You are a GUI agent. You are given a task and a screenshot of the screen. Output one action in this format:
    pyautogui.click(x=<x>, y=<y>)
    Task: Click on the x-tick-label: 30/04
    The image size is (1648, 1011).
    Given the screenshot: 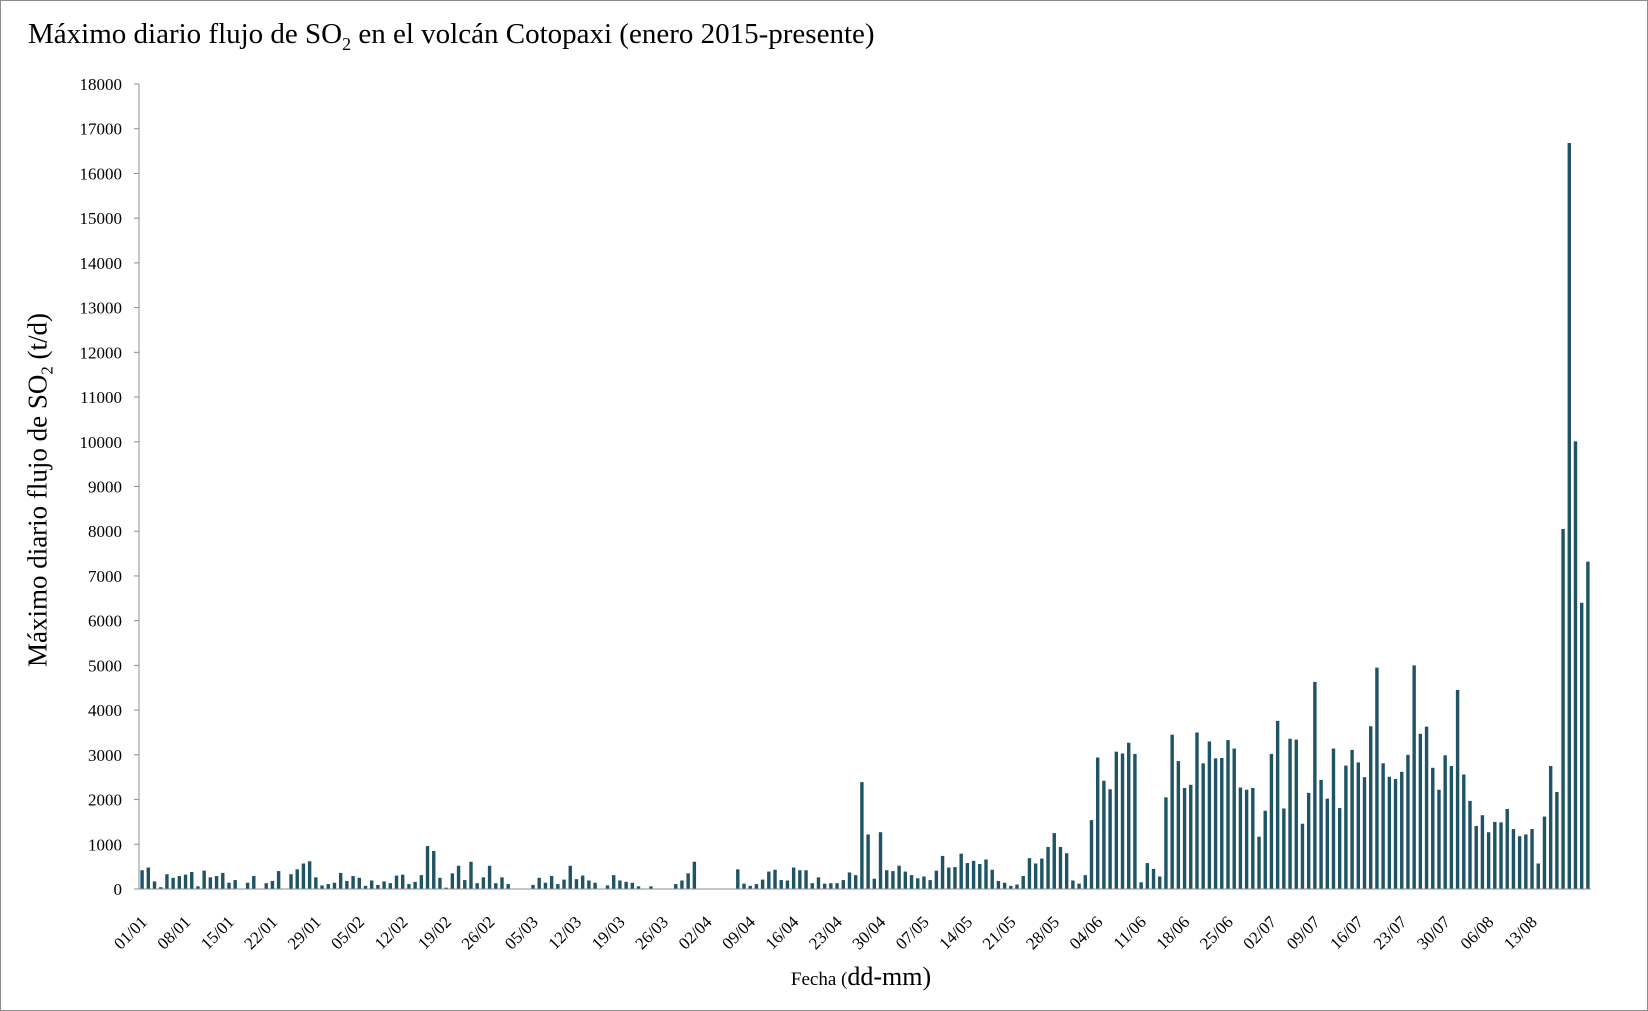 What is the action you would take?
    pyautogui.click(x=869, y=932)
    